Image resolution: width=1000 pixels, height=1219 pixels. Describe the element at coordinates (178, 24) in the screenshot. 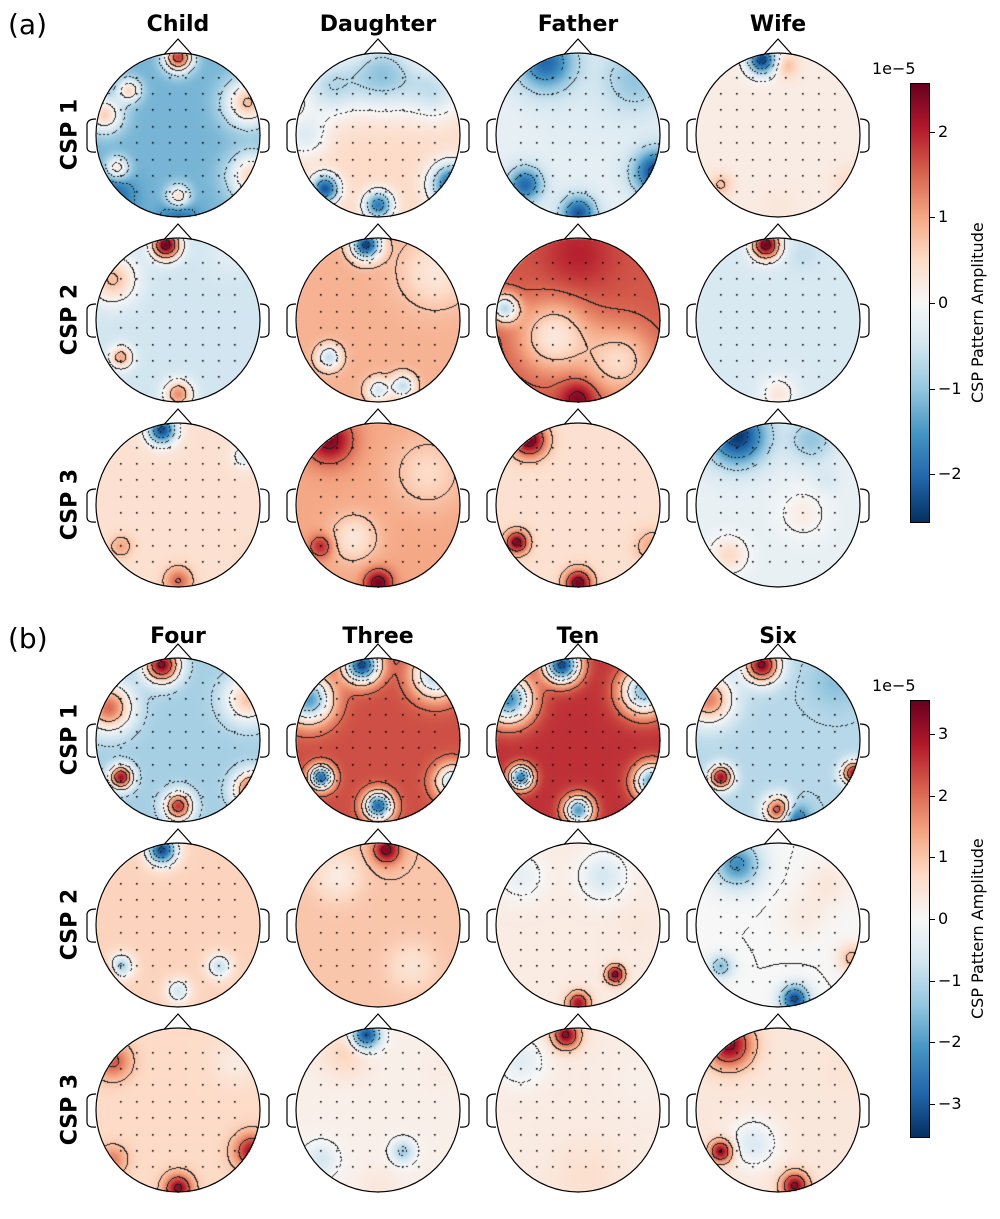

I see `column-title: Child` at that location.